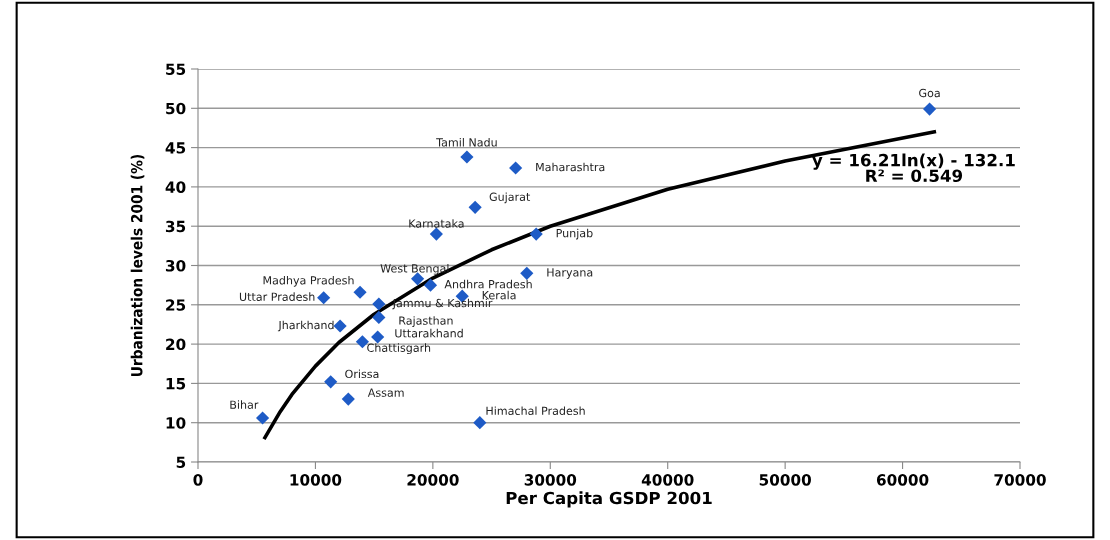 The height and width of the screenshot is (540, 1110). I want to click on y-axis-title: Urbanization levels 2001 (%), so click(137, 265).